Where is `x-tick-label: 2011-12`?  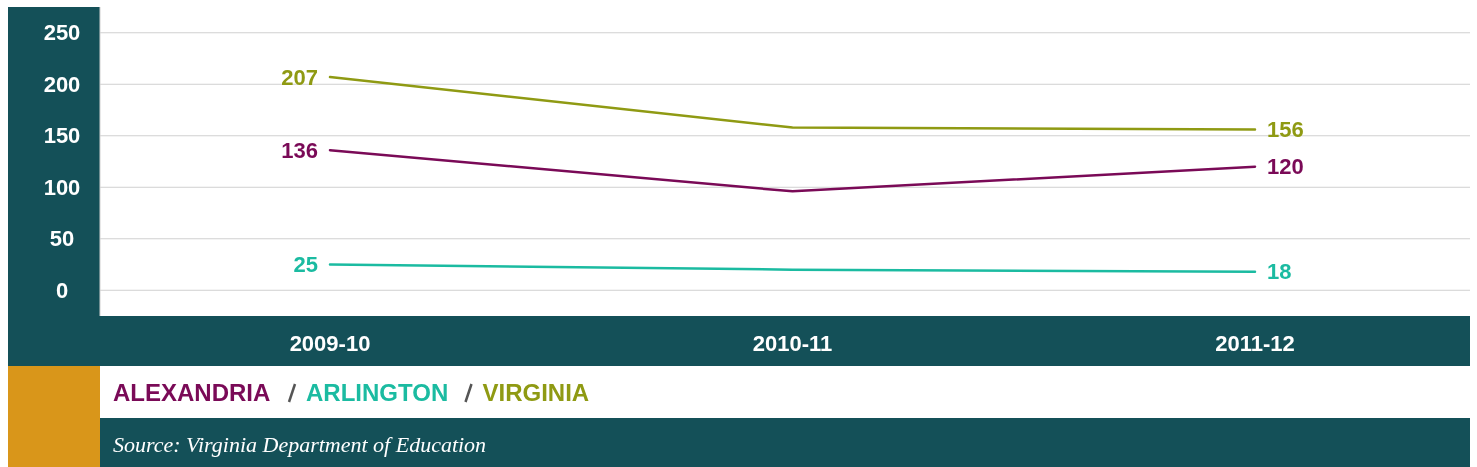 x-tick-label: 2011-12 is located at coordinates (1255, 343).